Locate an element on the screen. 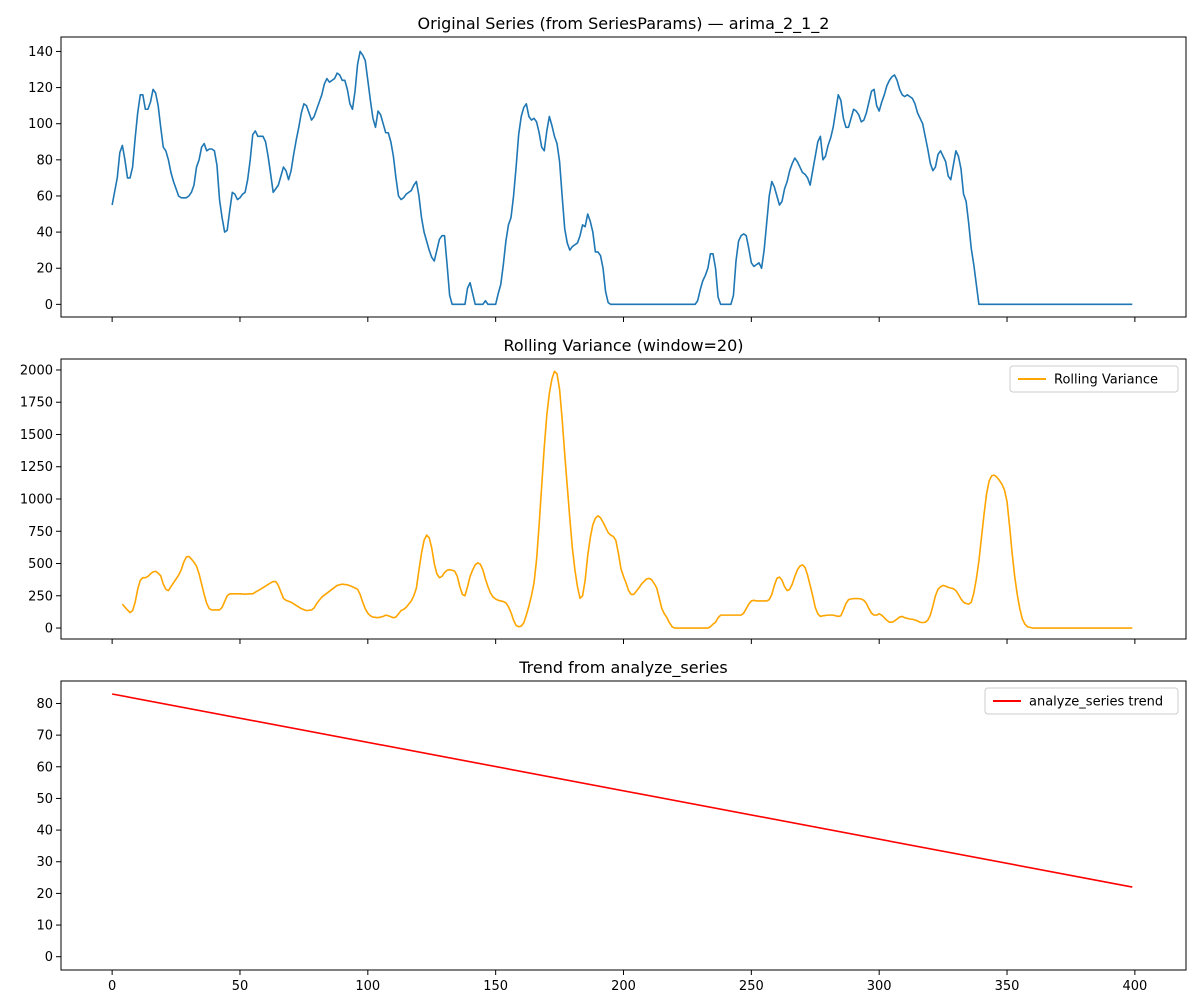  legend-label: analyze_series trend is located at coordinates (1096, 702).